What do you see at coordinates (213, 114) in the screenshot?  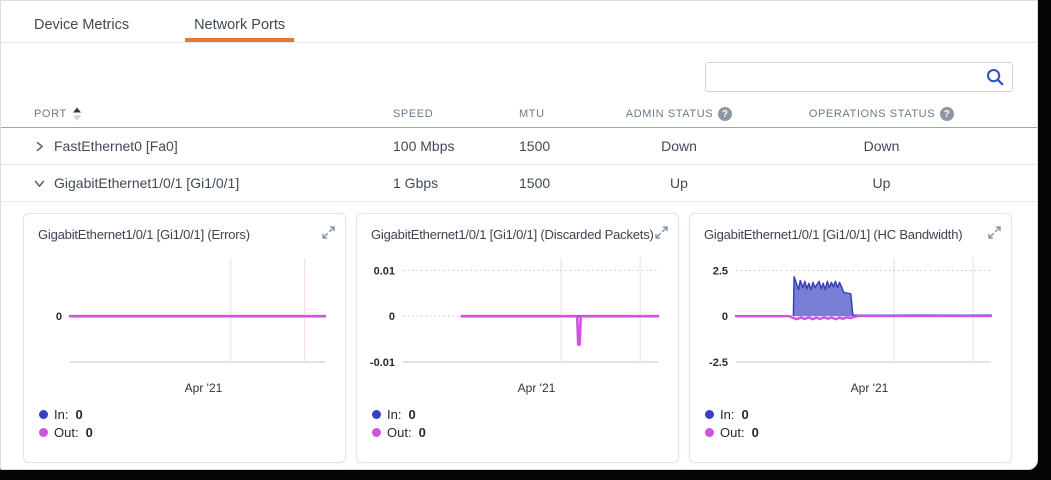 I see `column-header-port: PORT` at bounding box center [213, 114].